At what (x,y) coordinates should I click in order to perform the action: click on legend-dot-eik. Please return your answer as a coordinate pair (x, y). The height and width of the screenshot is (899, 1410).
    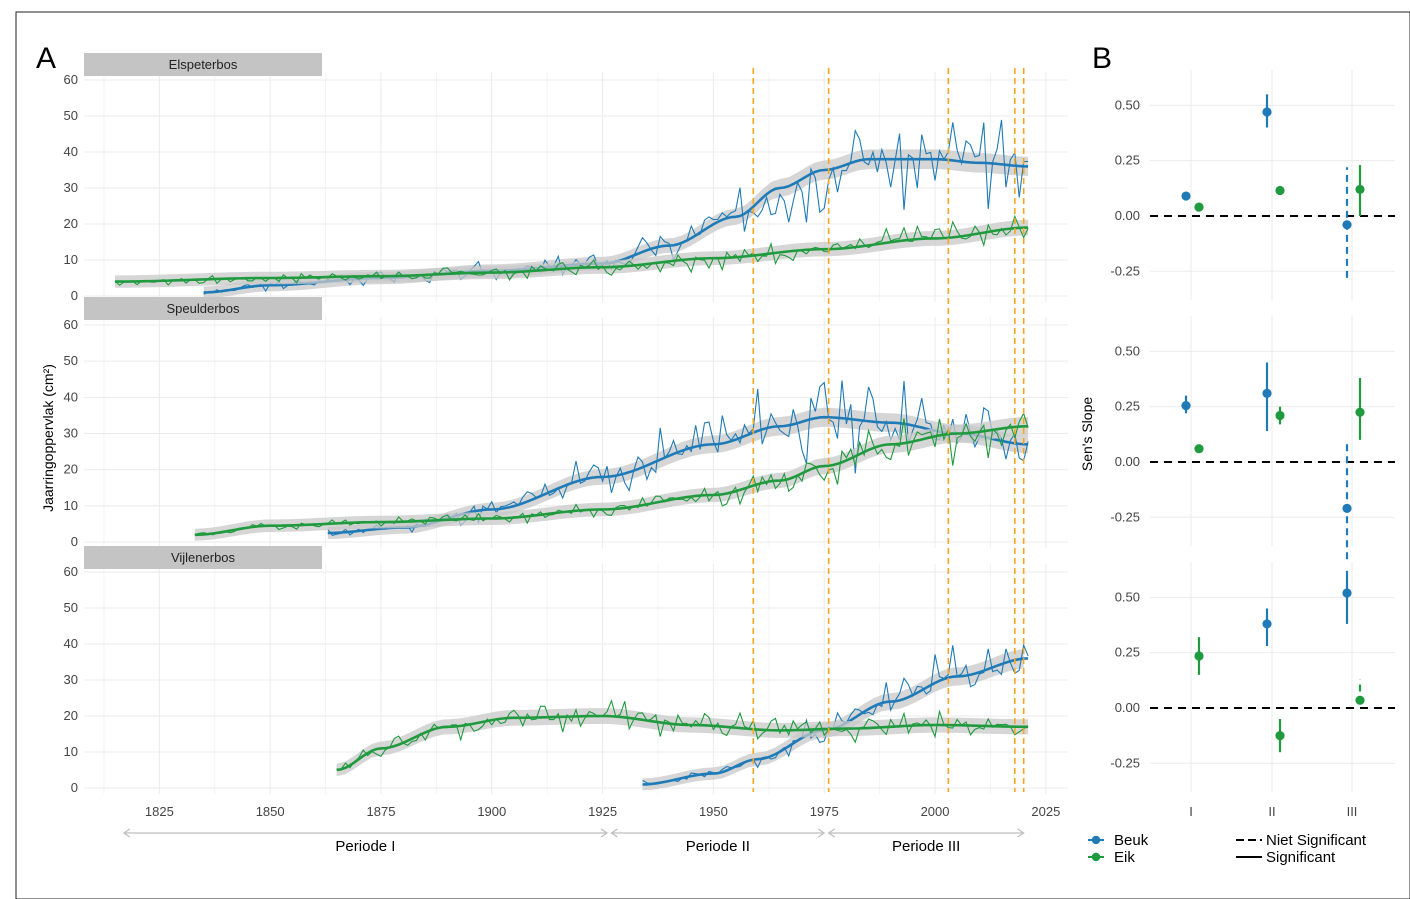
    Looking at the image, I should click on (1096, 857).